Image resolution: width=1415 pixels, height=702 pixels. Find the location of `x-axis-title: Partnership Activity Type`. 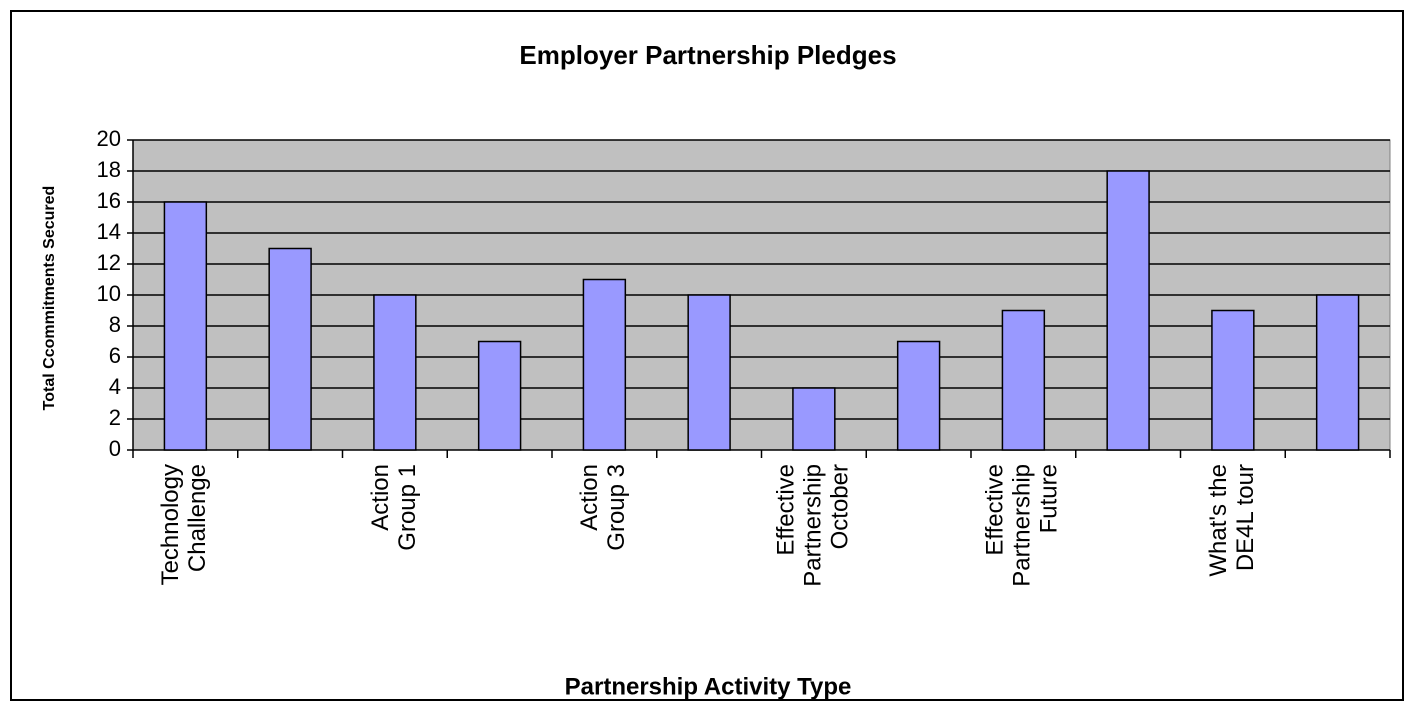

x-axis-title: Partnership Activity Type is located at coordinates (708, 686).